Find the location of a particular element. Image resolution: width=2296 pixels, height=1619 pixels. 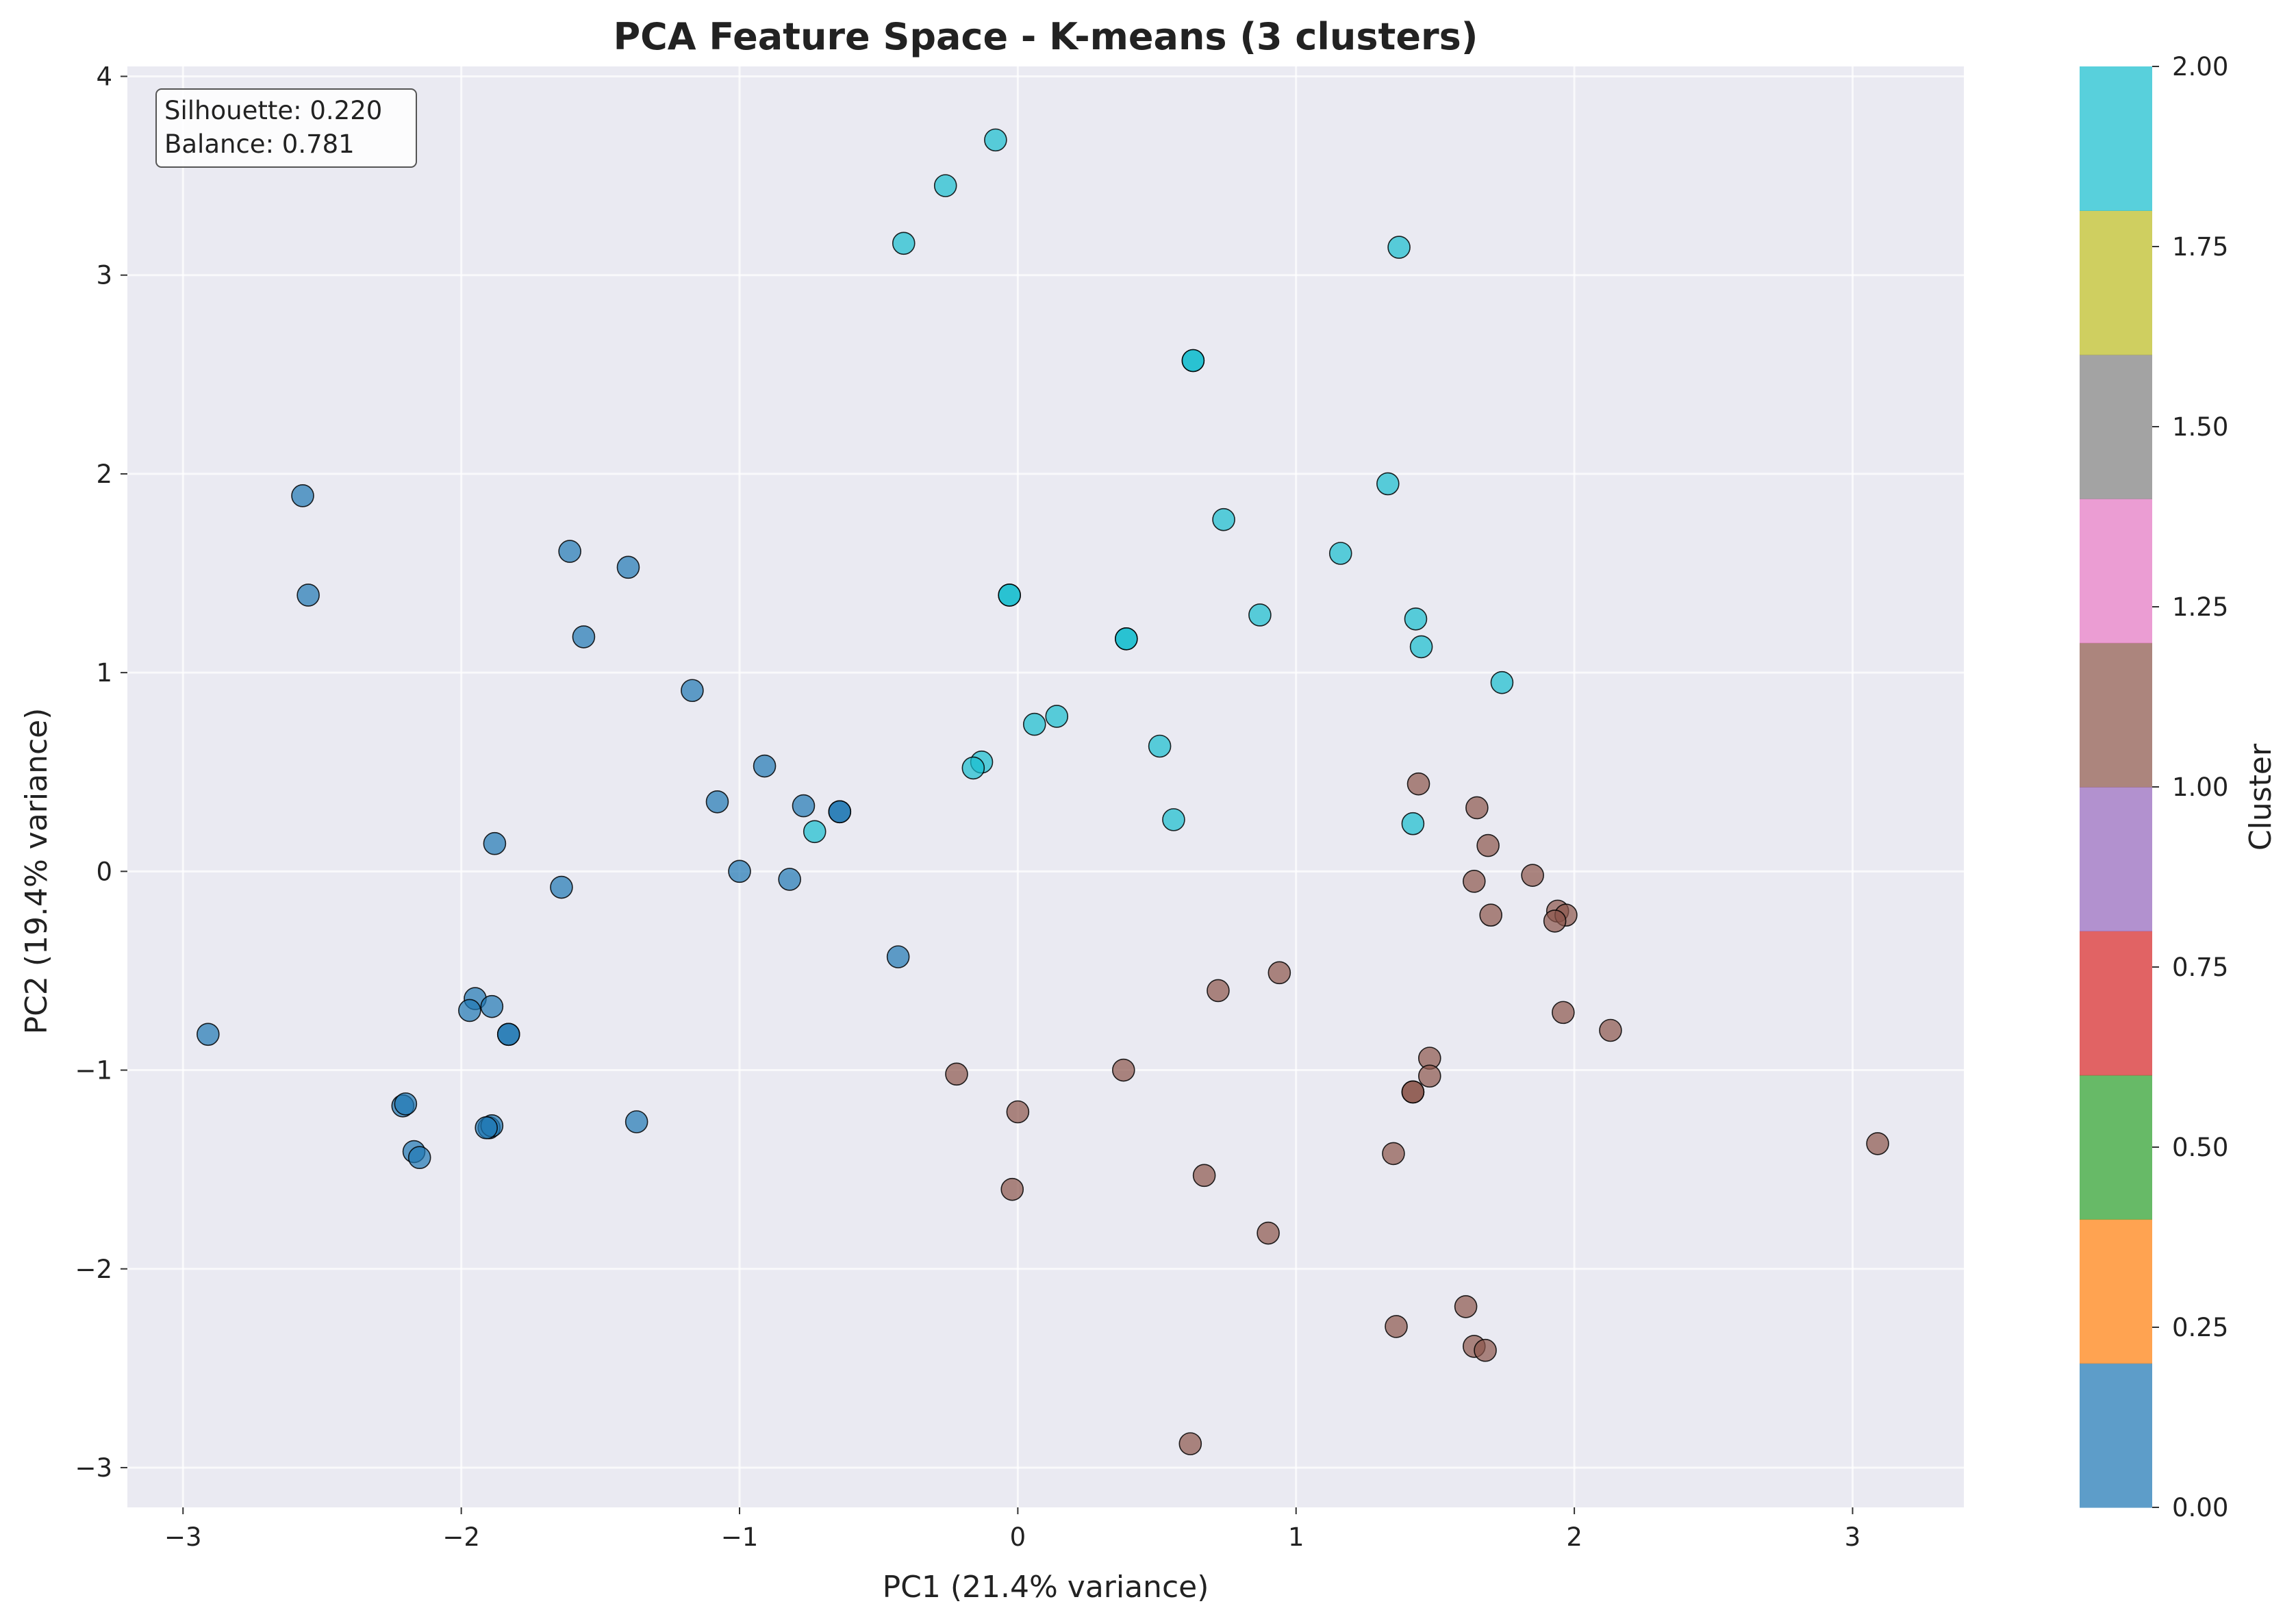

y-axis-ticks: −3 −2 −1 0 1 2 3 4 is located at coordinates (101, 772).